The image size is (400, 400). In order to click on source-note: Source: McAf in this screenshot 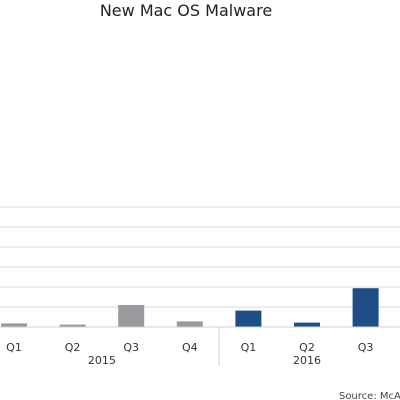, I will do `click(369, 395)`.